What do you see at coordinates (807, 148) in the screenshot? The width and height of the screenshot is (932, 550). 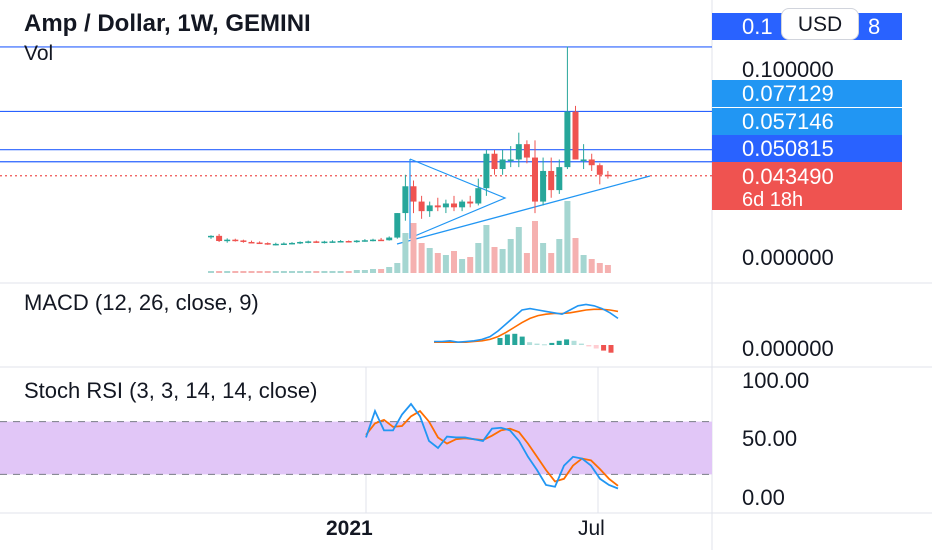 I see `price-tag-bg` at bounding box center [807, 148].